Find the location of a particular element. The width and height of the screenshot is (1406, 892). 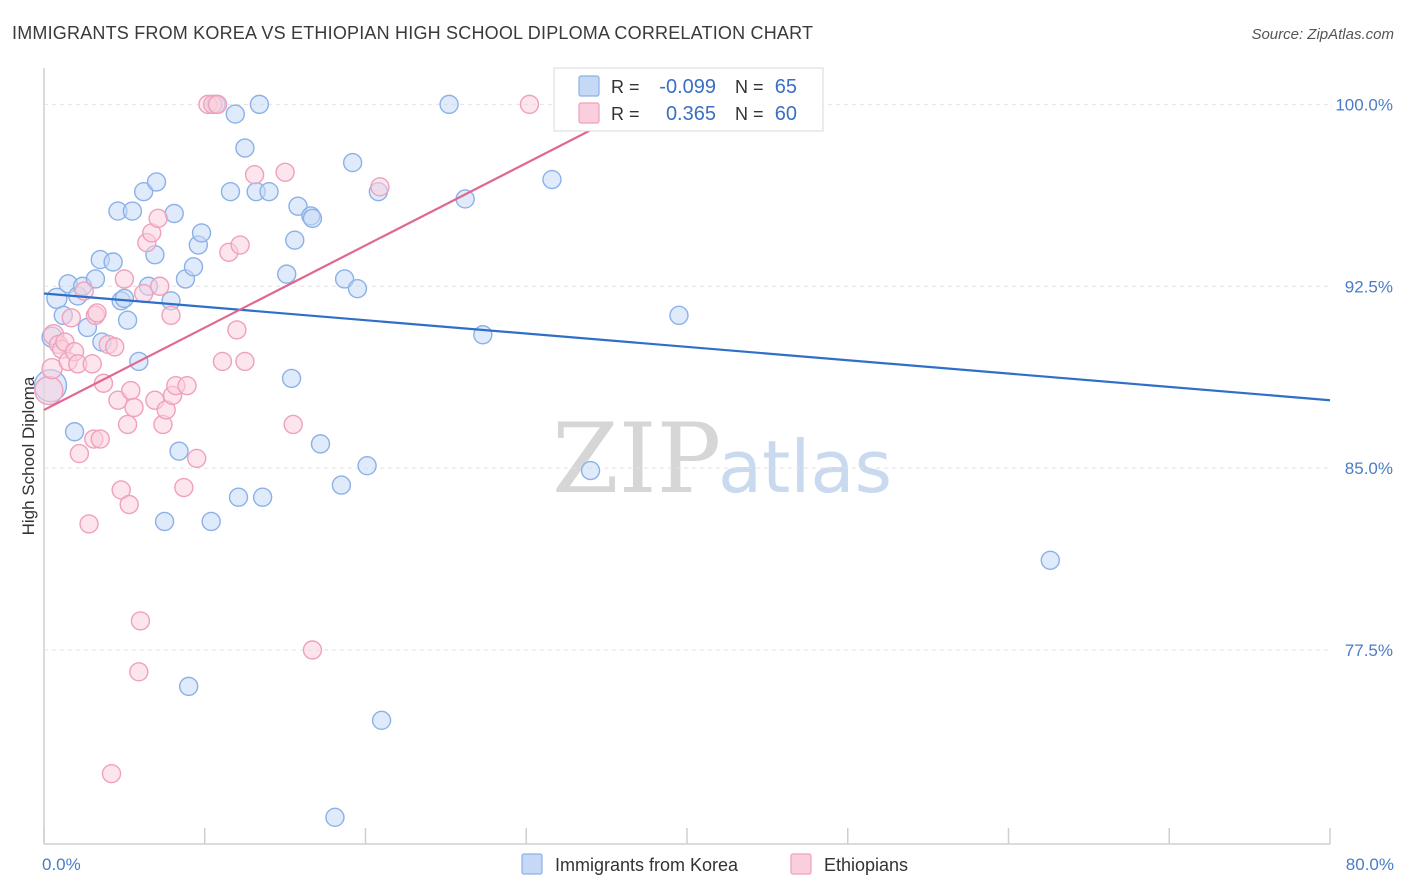

legend-n-label-ethiopians: N = is located at coordinates (749, 114).